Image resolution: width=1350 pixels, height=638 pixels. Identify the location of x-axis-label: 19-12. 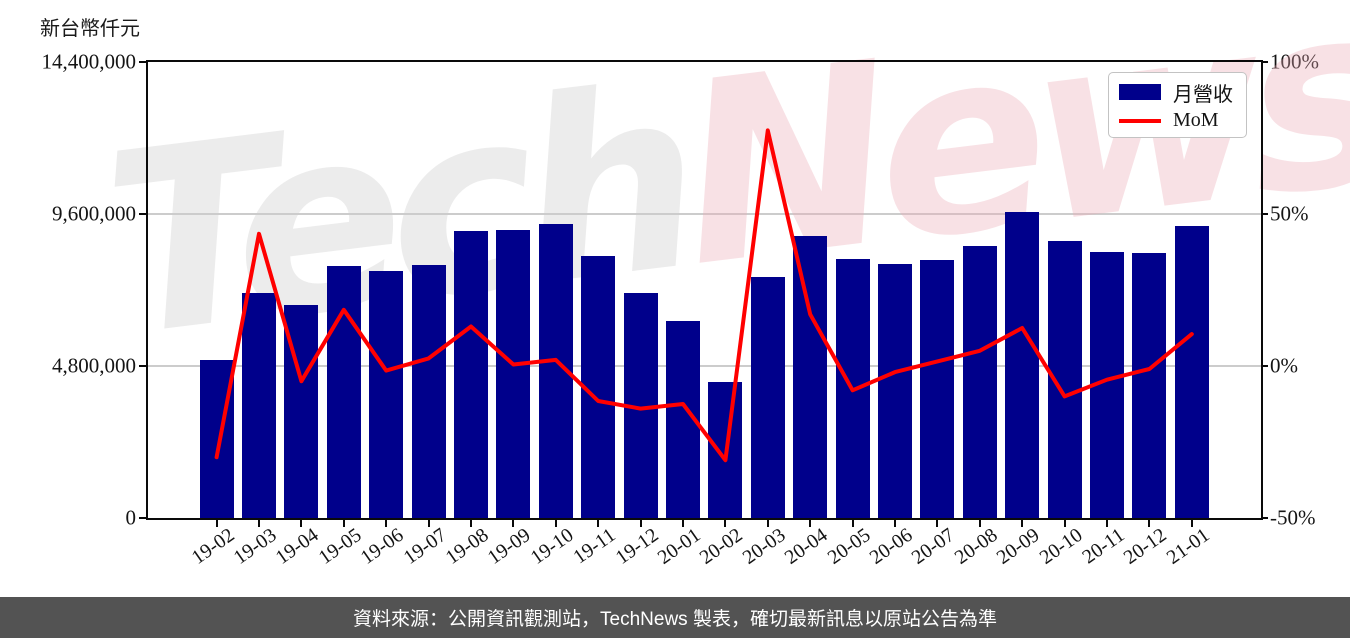
(637, 546).